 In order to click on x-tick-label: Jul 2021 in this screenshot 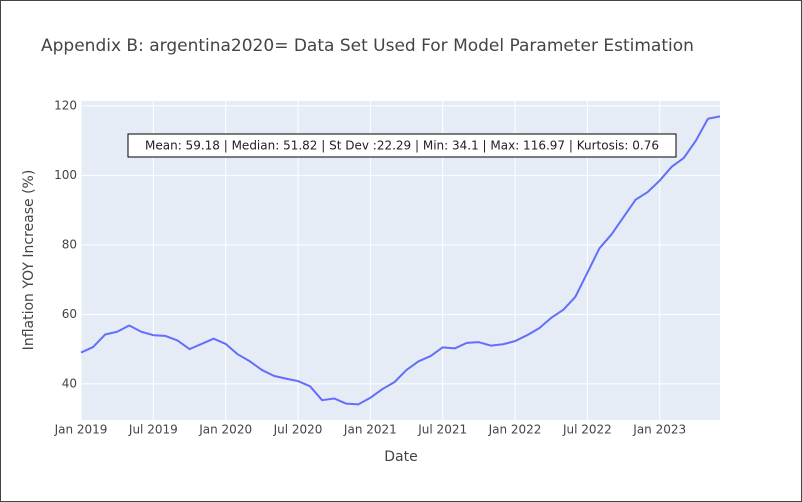, I will do `click(442, 430)`.